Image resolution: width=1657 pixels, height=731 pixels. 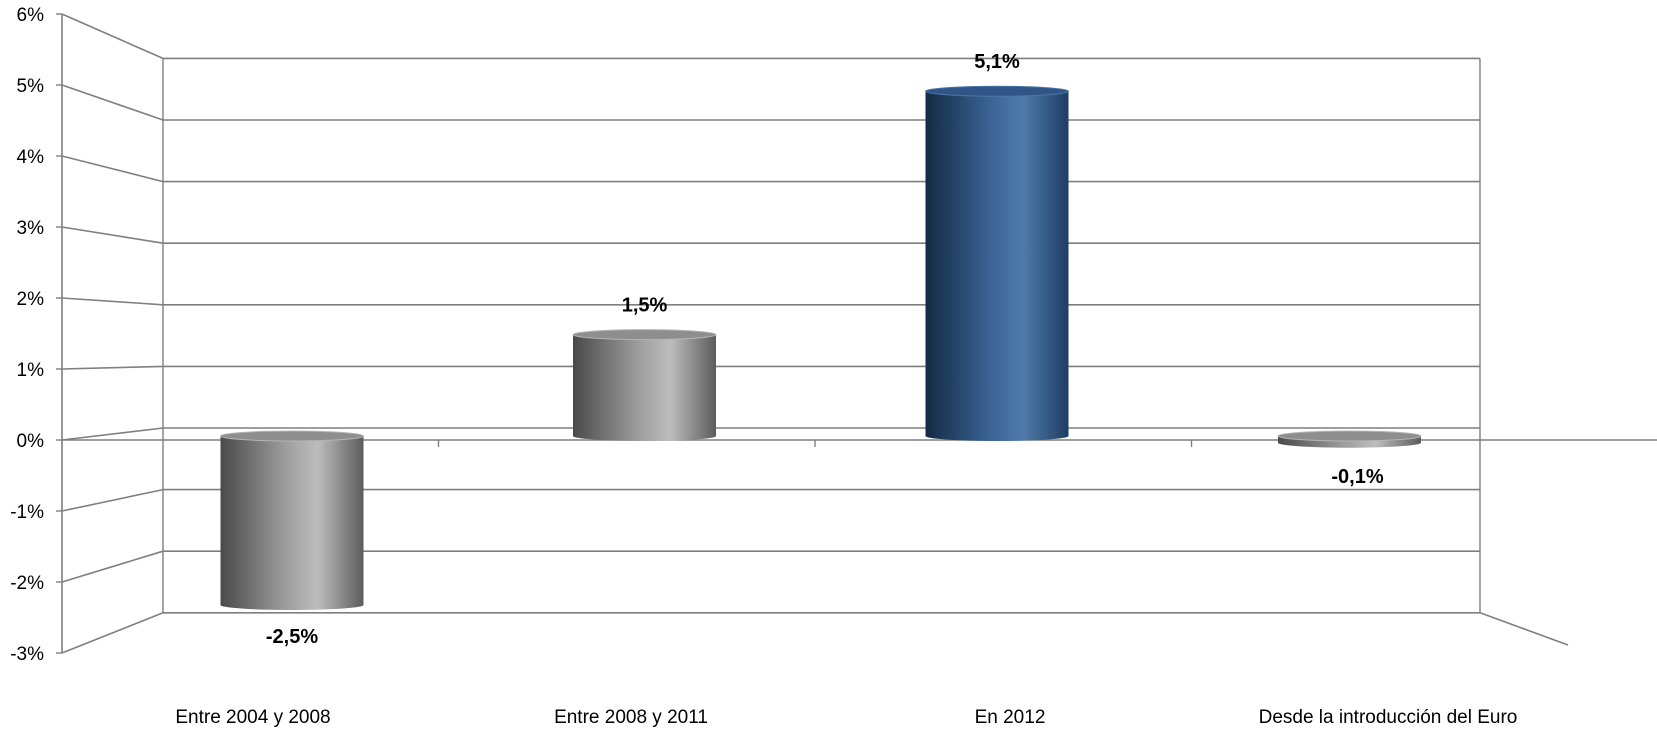 I want to click on data-label: 1,5%, so click(x=645, y=306).